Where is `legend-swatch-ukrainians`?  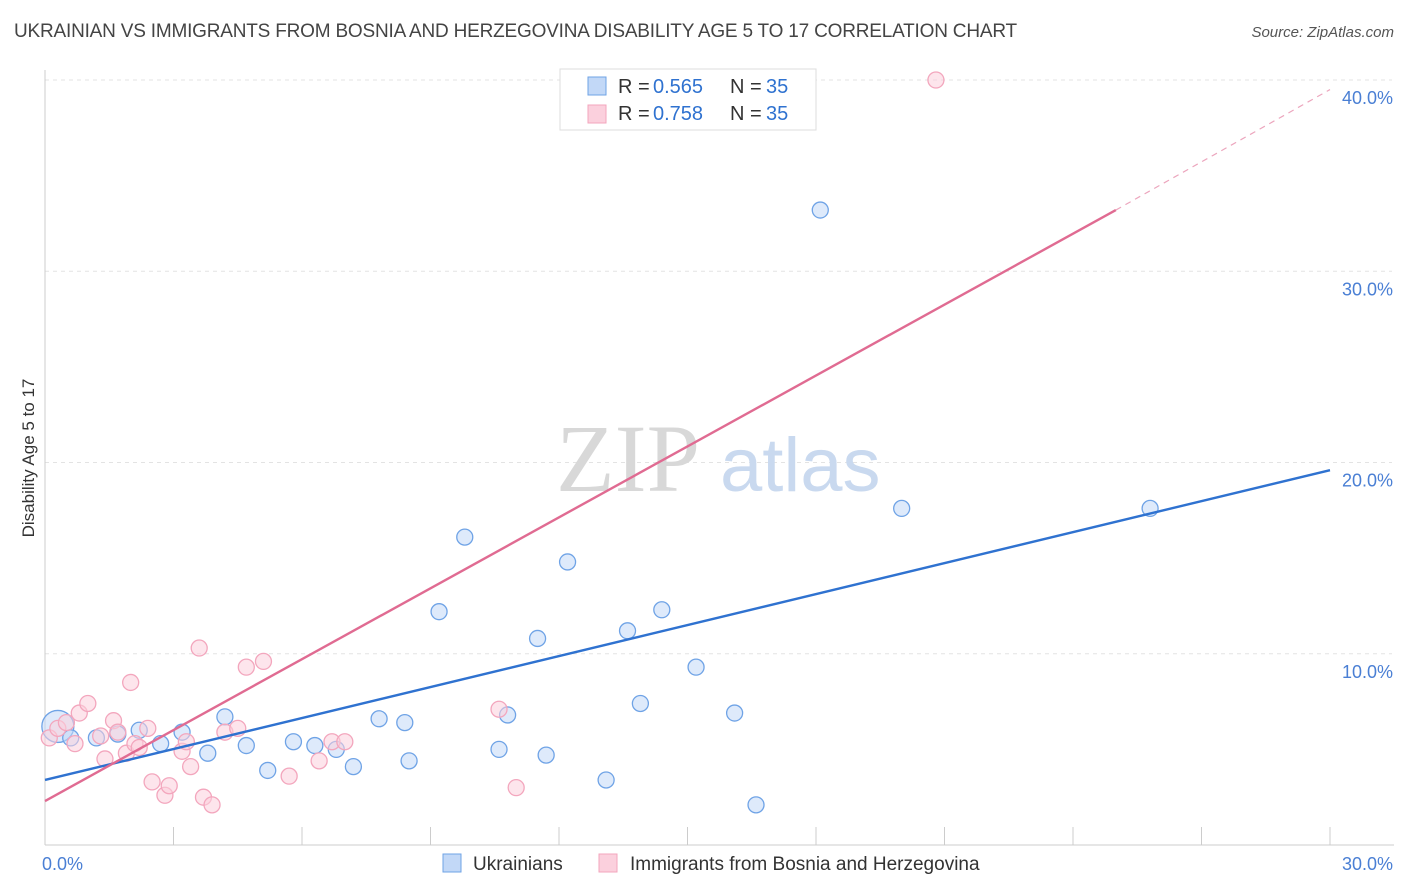
legend-swatch-ukrainians is located at coordinates (597, 86).